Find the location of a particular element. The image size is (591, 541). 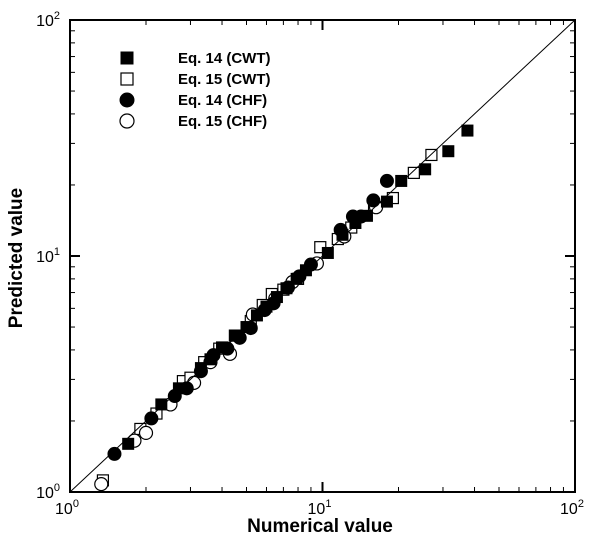

legend-marker-eq-14-cwt is located at coordinates (127, 58).